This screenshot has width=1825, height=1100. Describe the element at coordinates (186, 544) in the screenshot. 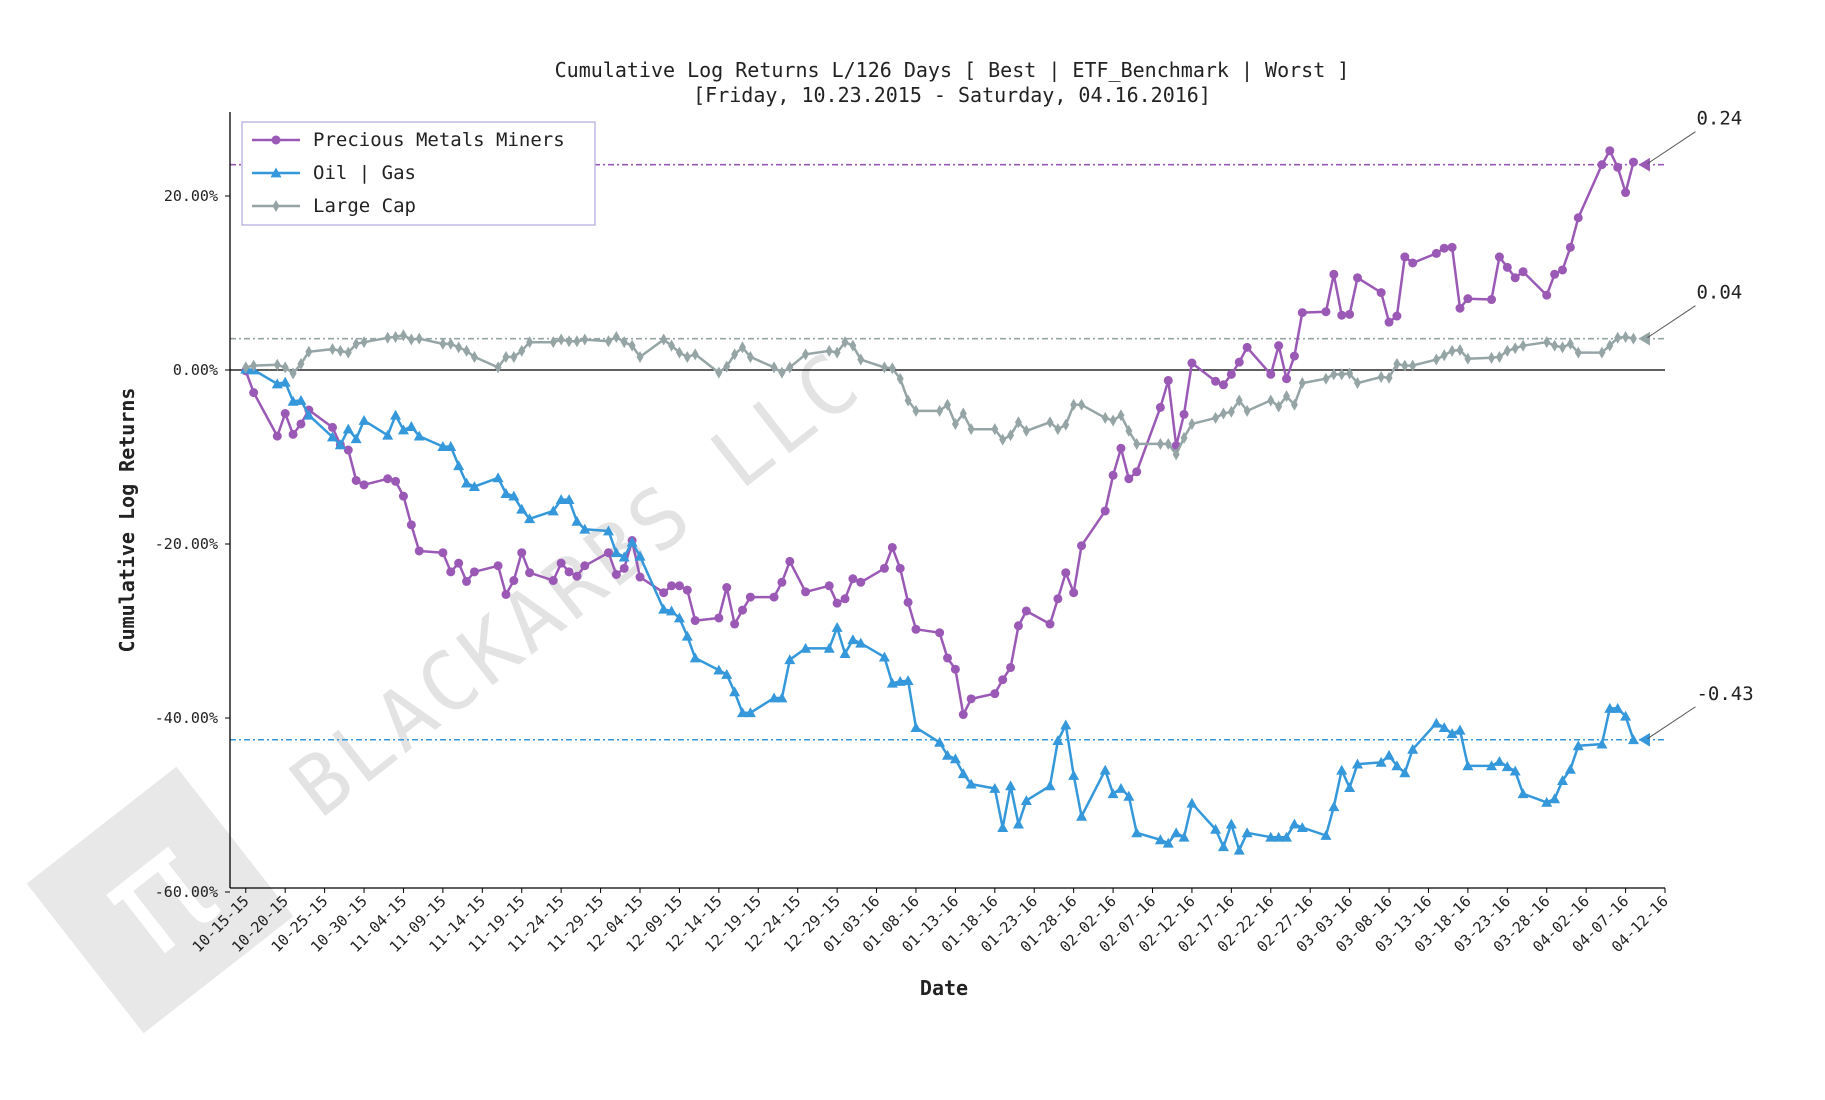

I see `y-tick-label: -20.00%` at that location.